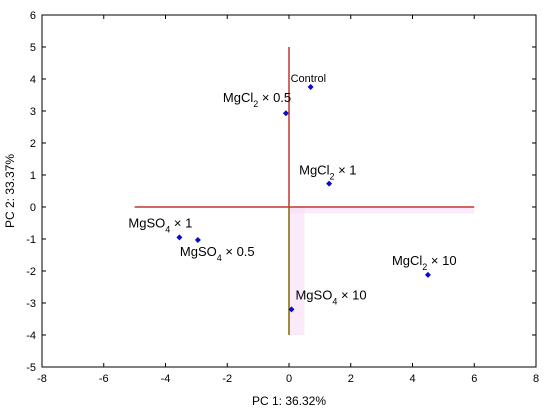 This screenshot has width=550, height=415. I want to click on y-tick-label: 1, so click(33, 176).